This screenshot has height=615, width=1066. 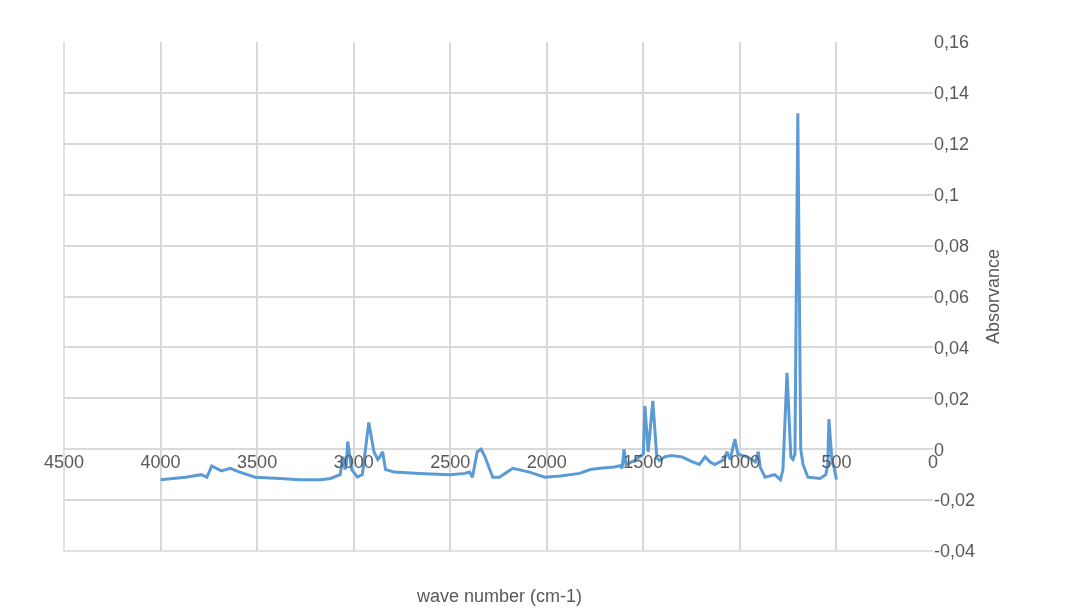 I want to click on y-tick-label: 0,1, so click(x=947, y=195).